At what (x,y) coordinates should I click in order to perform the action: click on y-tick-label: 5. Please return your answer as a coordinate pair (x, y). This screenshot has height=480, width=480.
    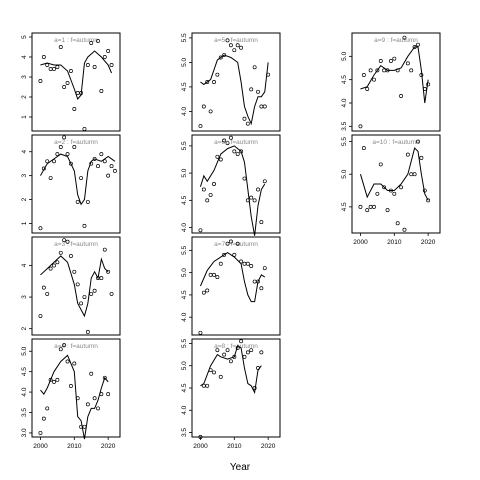
    Looking at the image, I should click on (24, 37).